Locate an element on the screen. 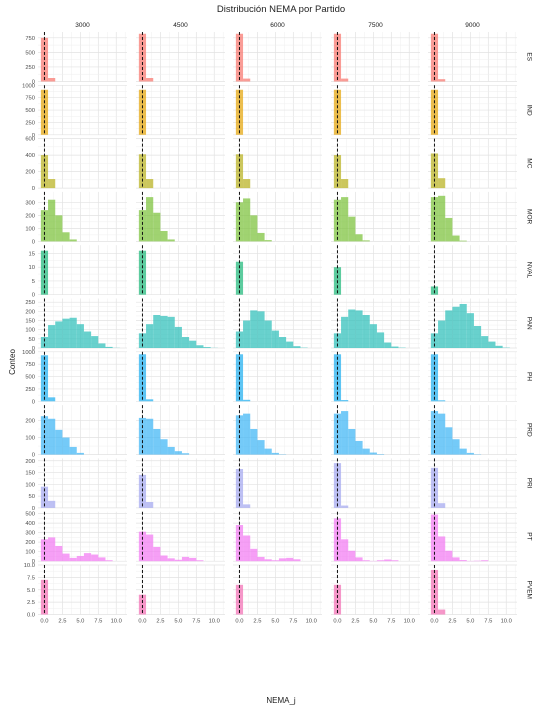  row-strip-label: PVEM is located at coordinates (528, 590).